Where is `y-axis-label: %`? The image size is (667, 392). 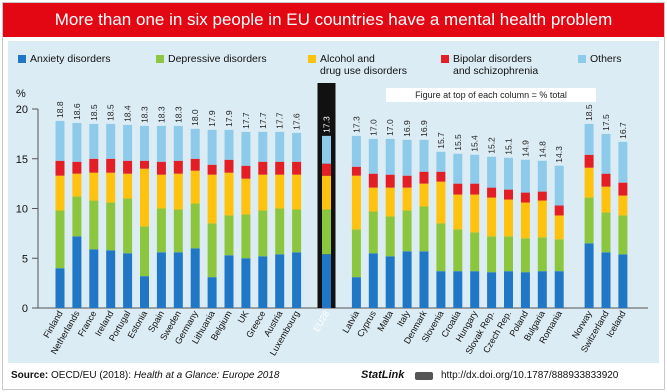
y-axis-label: % is located at coordinates (21, 94).